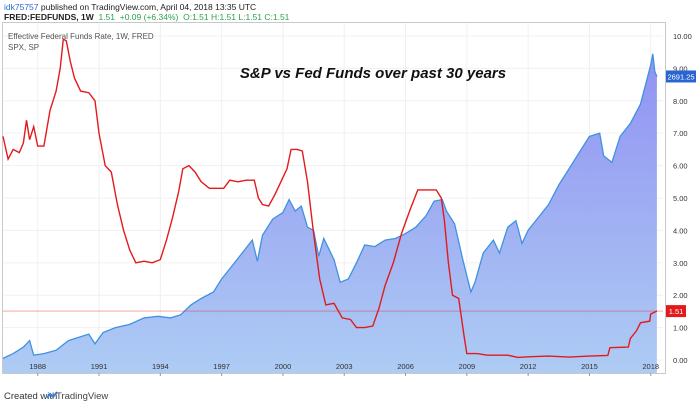 The image size is (700, 410). I want to click on spx-value-label: 2691.25, so click(680, 76).